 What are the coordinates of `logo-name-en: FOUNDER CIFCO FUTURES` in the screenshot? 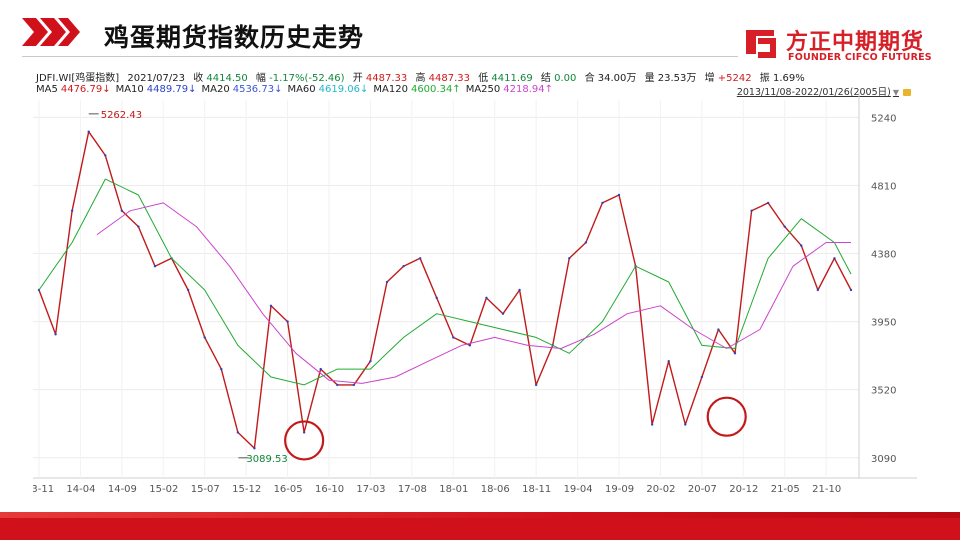 It's located at (860, 57).